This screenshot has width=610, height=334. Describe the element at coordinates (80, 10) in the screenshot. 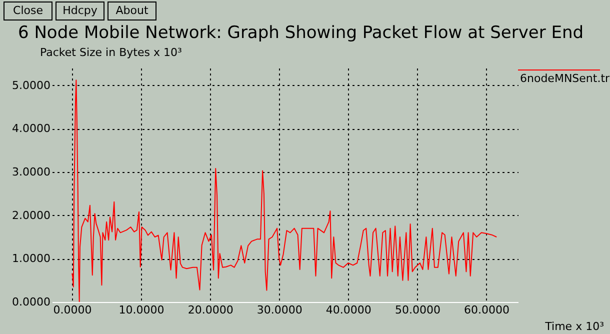

I see `text: Hdcpy` at that location.